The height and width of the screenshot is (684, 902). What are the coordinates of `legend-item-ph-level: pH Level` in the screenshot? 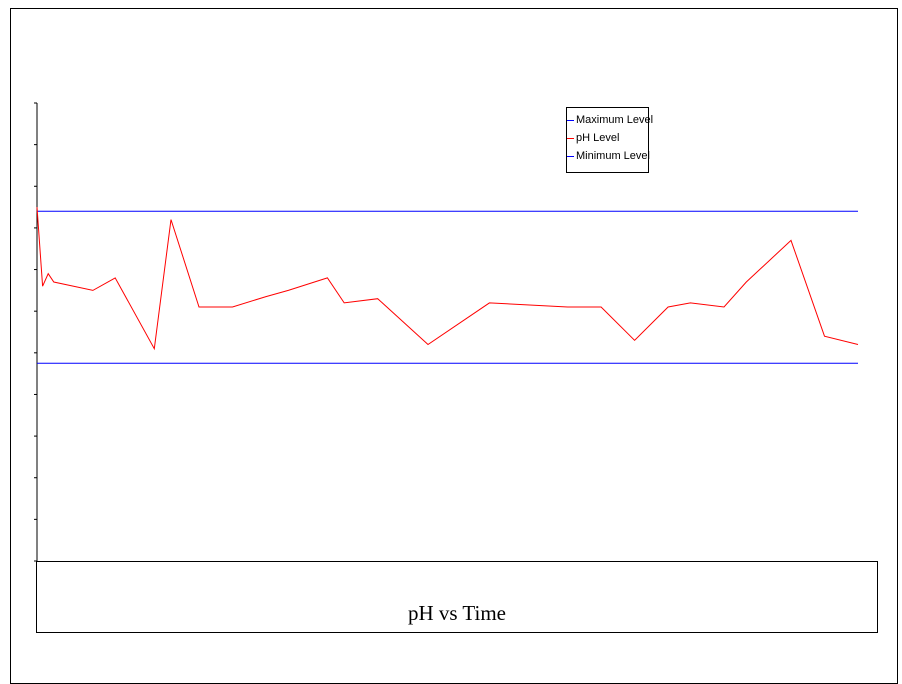 It's located at (593, 138).